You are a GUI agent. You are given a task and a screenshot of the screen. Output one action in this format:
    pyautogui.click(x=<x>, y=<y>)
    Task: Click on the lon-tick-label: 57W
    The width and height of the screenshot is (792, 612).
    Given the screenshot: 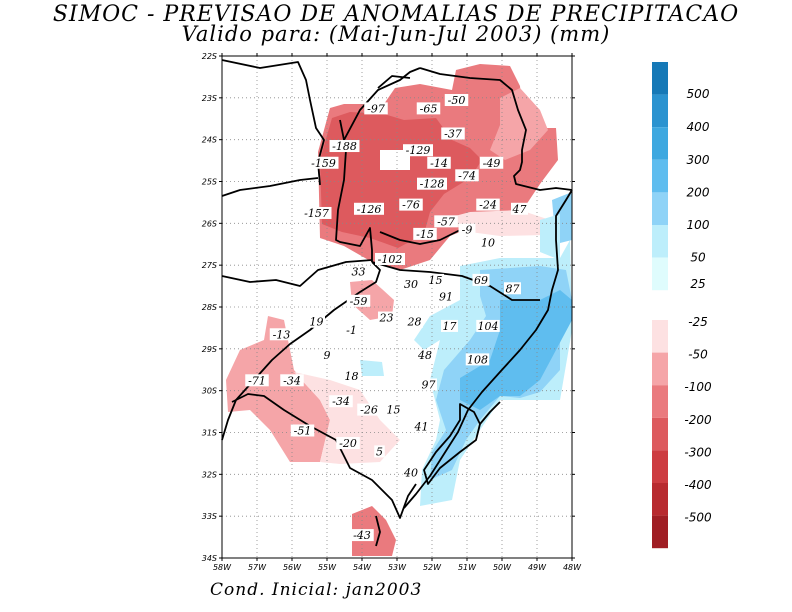 What is the action you would take?
    pyautogui.click(x=257, y=567)
    